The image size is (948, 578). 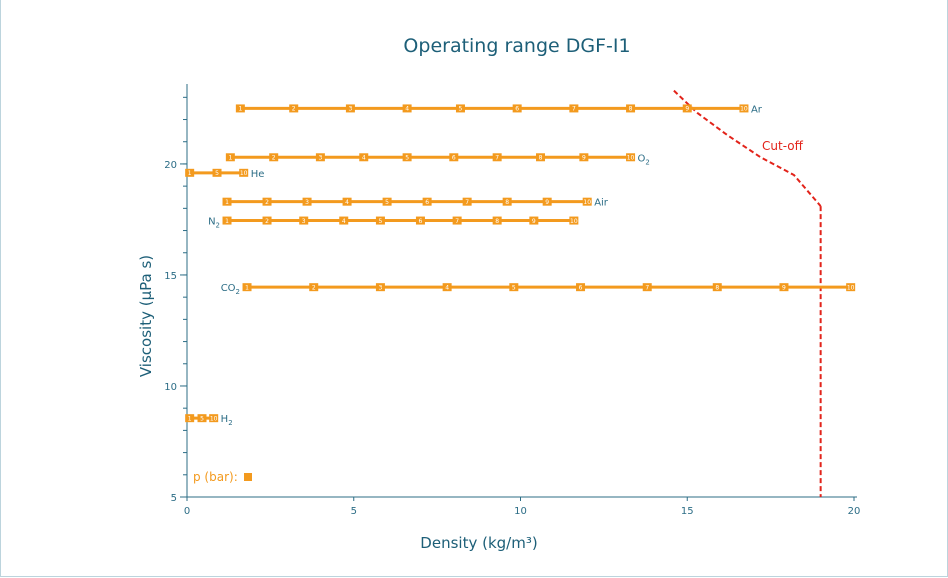 What do you see at coordinates (174, 498) in the screenshot?
I see `y-tick-label: 5` at bounding box center [174, 498].